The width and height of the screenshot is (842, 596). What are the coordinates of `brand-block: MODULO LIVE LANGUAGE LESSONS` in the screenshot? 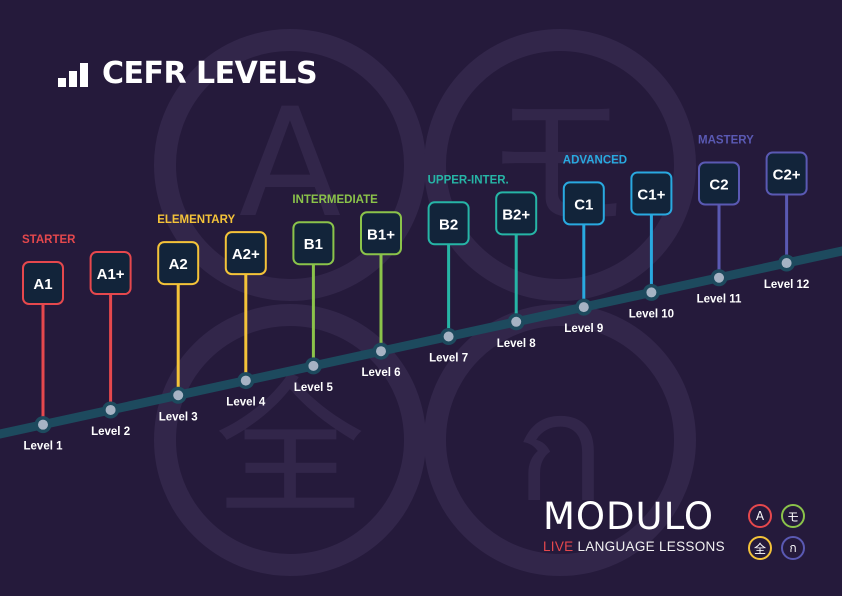 It's located at (634, 525).